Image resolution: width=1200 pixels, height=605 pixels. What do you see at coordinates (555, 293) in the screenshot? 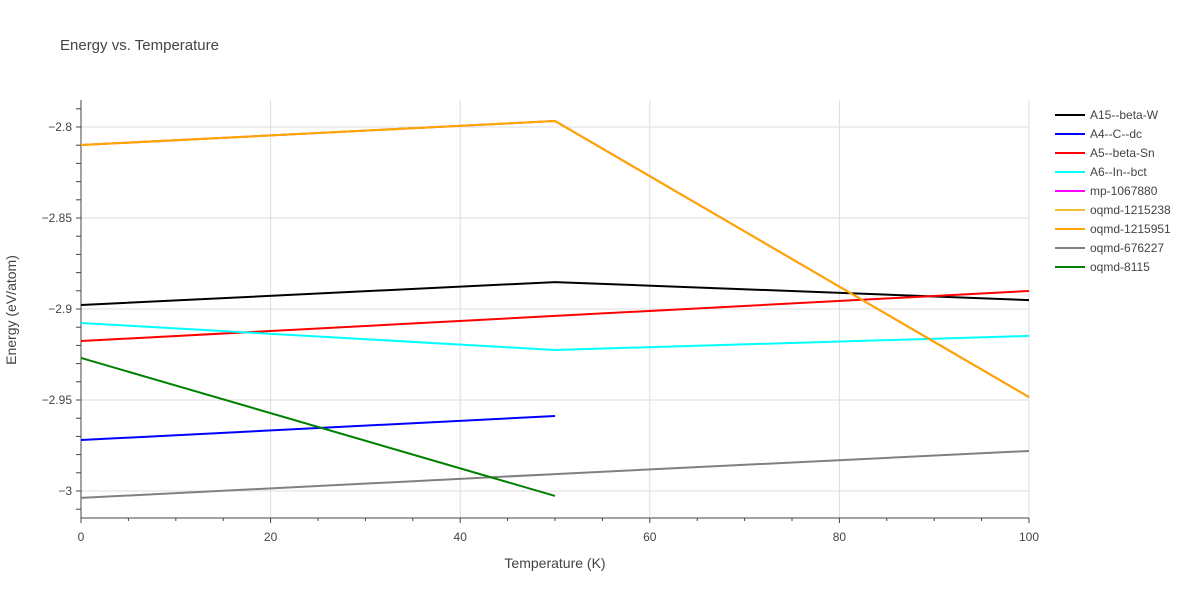
I see `series-line-A15--beta-W` at bounding box center [555, 293].